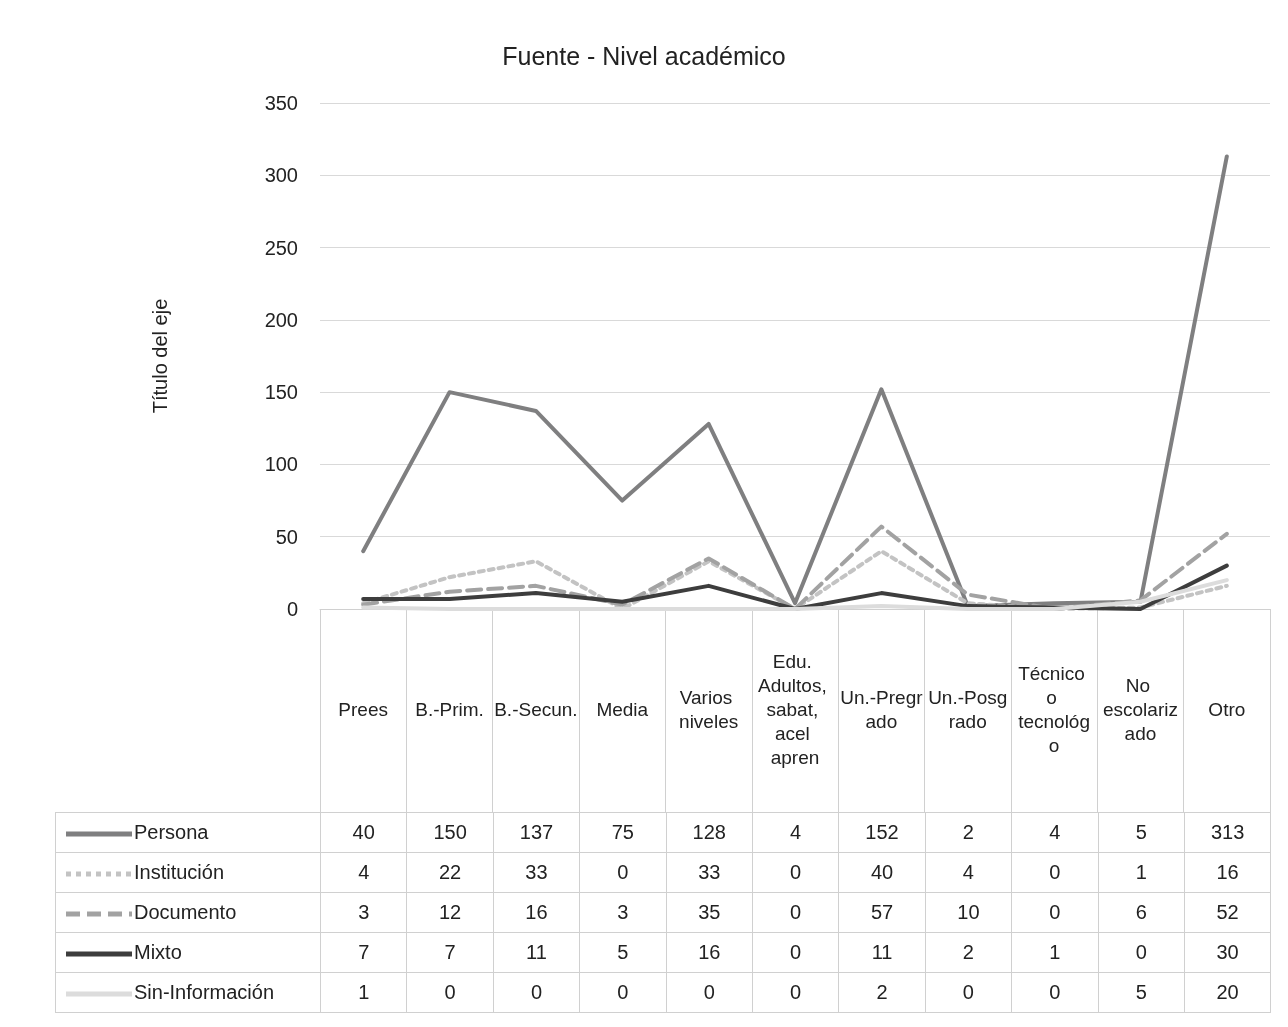  Describe the element at coordinates (709, 832) in the screenshot. I see `data-label: 128` at that location.